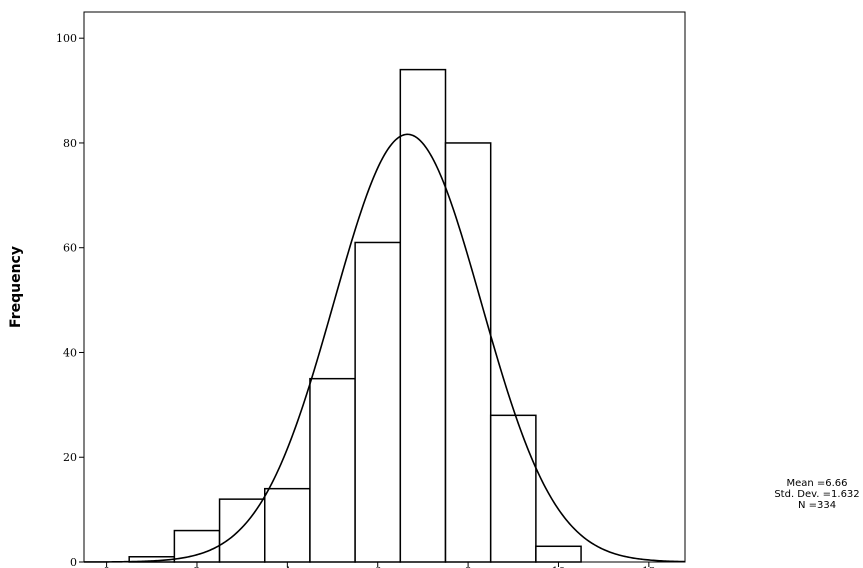 The width and height of the screenshot is (863, 568). I want to click on x-tick-label: 12, so click(649, 566).